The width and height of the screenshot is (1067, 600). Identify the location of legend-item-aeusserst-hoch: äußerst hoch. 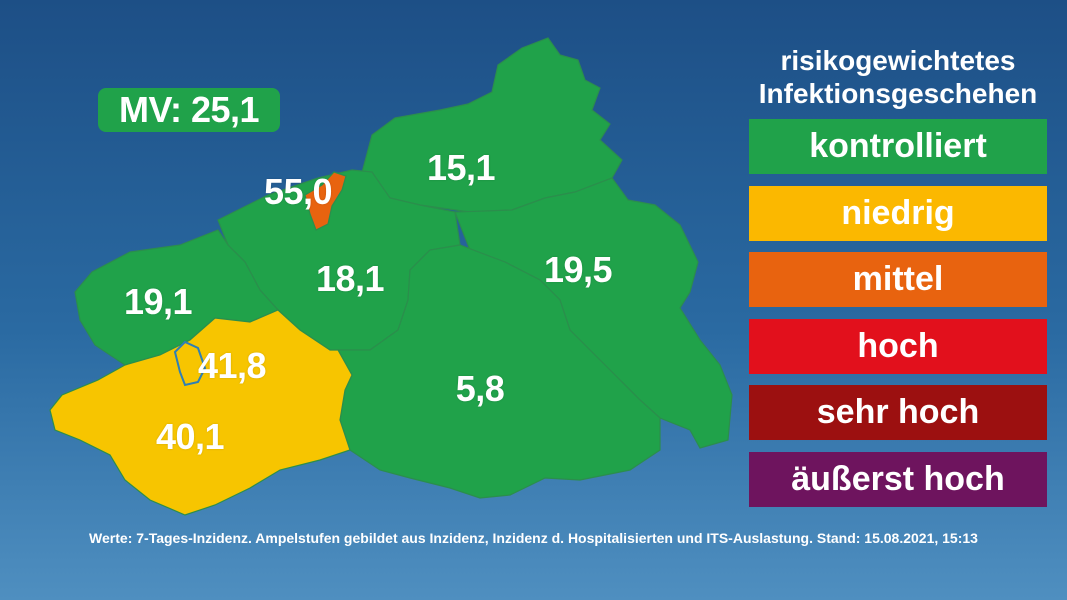
(898, 479).